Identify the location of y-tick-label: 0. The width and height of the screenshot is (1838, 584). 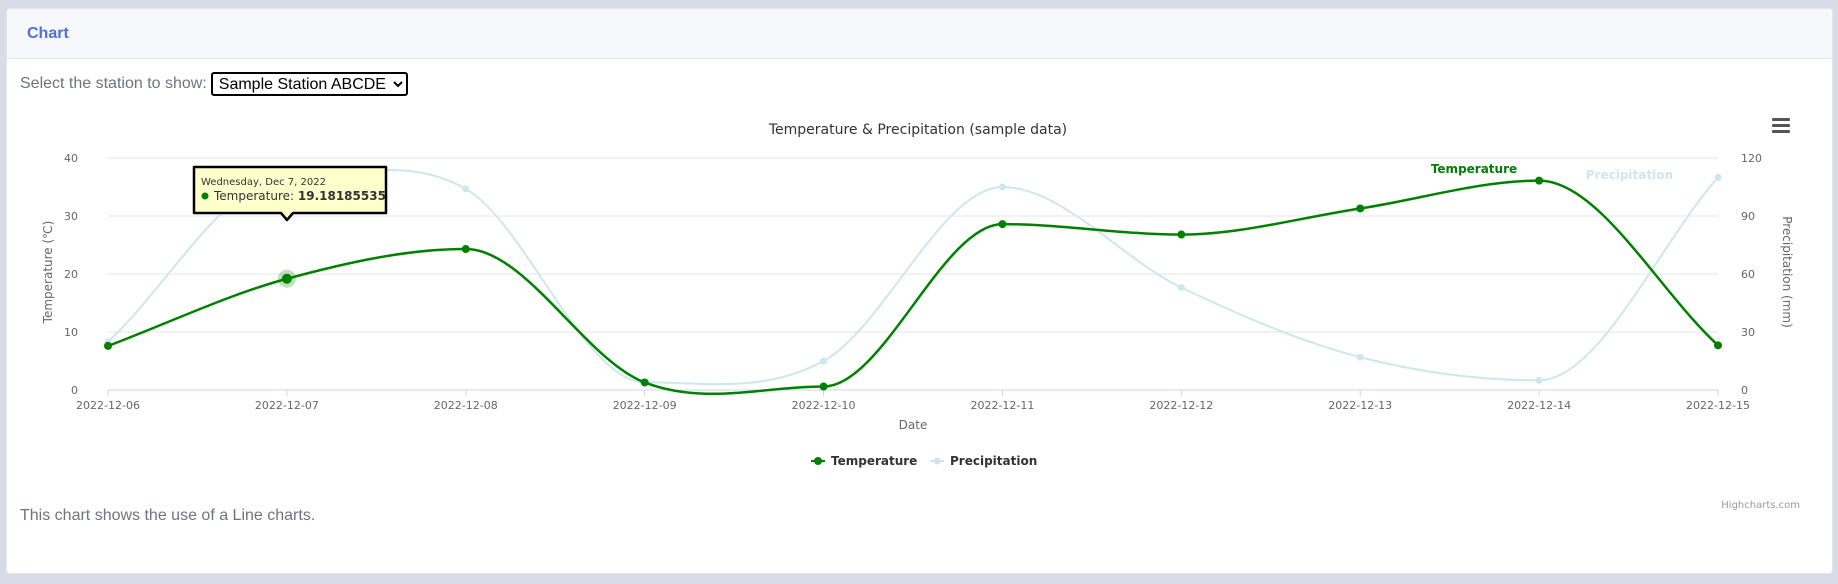
(74, 390).